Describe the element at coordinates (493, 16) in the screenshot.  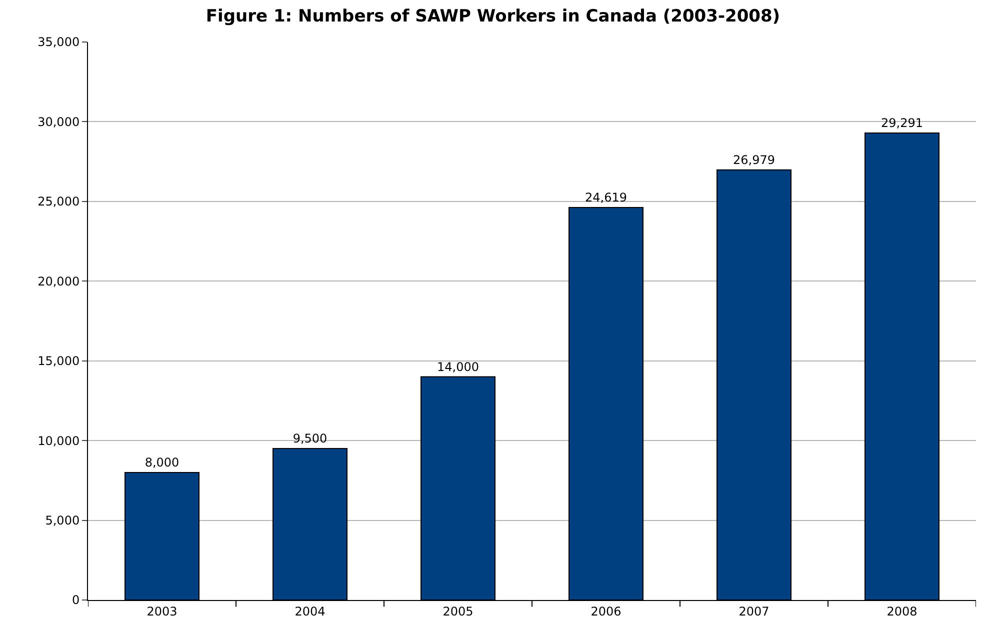
I see `chart-title: Figure 1: Numbers of SAWP Workers in Canada (2003-2008)` at that location.